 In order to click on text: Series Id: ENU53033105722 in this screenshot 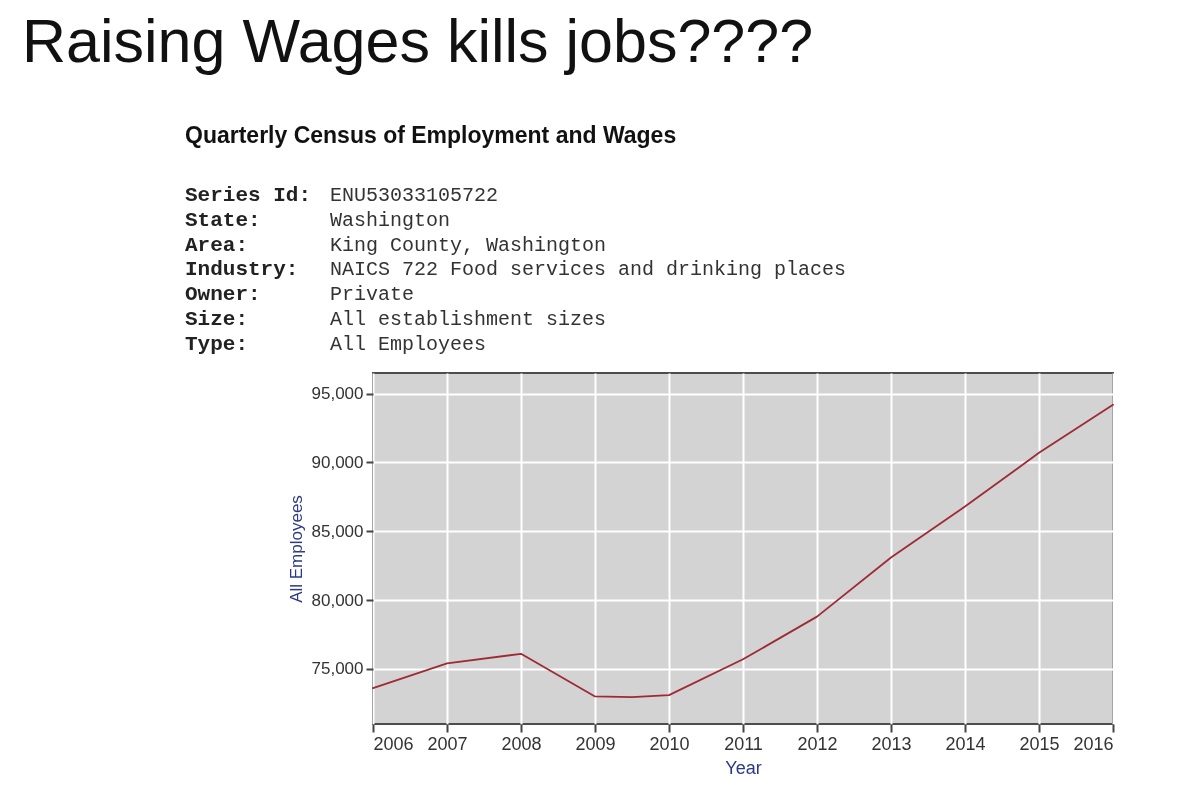, I will do `click(342, 195)`.